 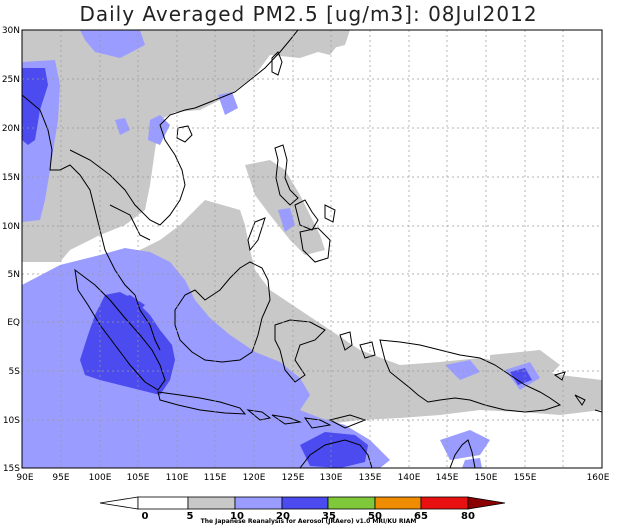 What do you see at coordinates (11, 227) in the screenshot?
I see `lat-label-10n: 10N` at bounding box center [11, 227].